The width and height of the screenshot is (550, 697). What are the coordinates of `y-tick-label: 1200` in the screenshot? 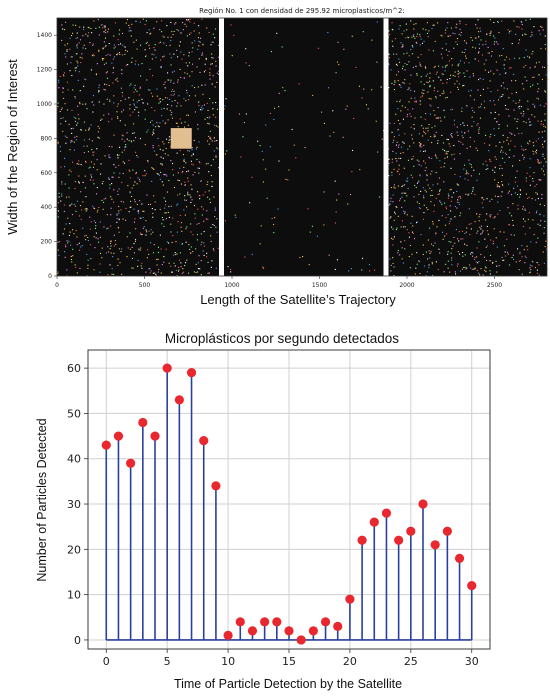 It's located at (44, 70).